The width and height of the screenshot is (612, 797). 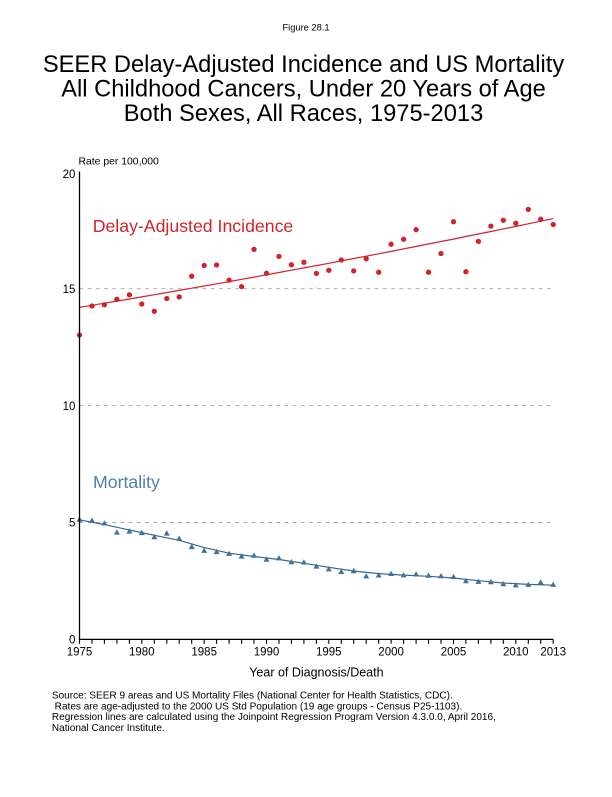 What do you see at coordinates (305, 27) in the screenshot?
I see `svg-text: Figure 28.1` at bounding box center [305, 27].